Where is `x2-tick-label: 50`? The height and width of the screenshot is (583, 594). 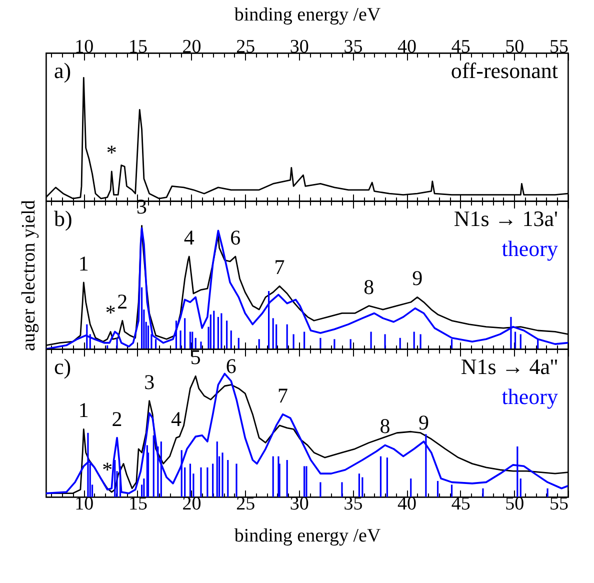
x2-tick-label: 50 is located at coordinates (514, 47).